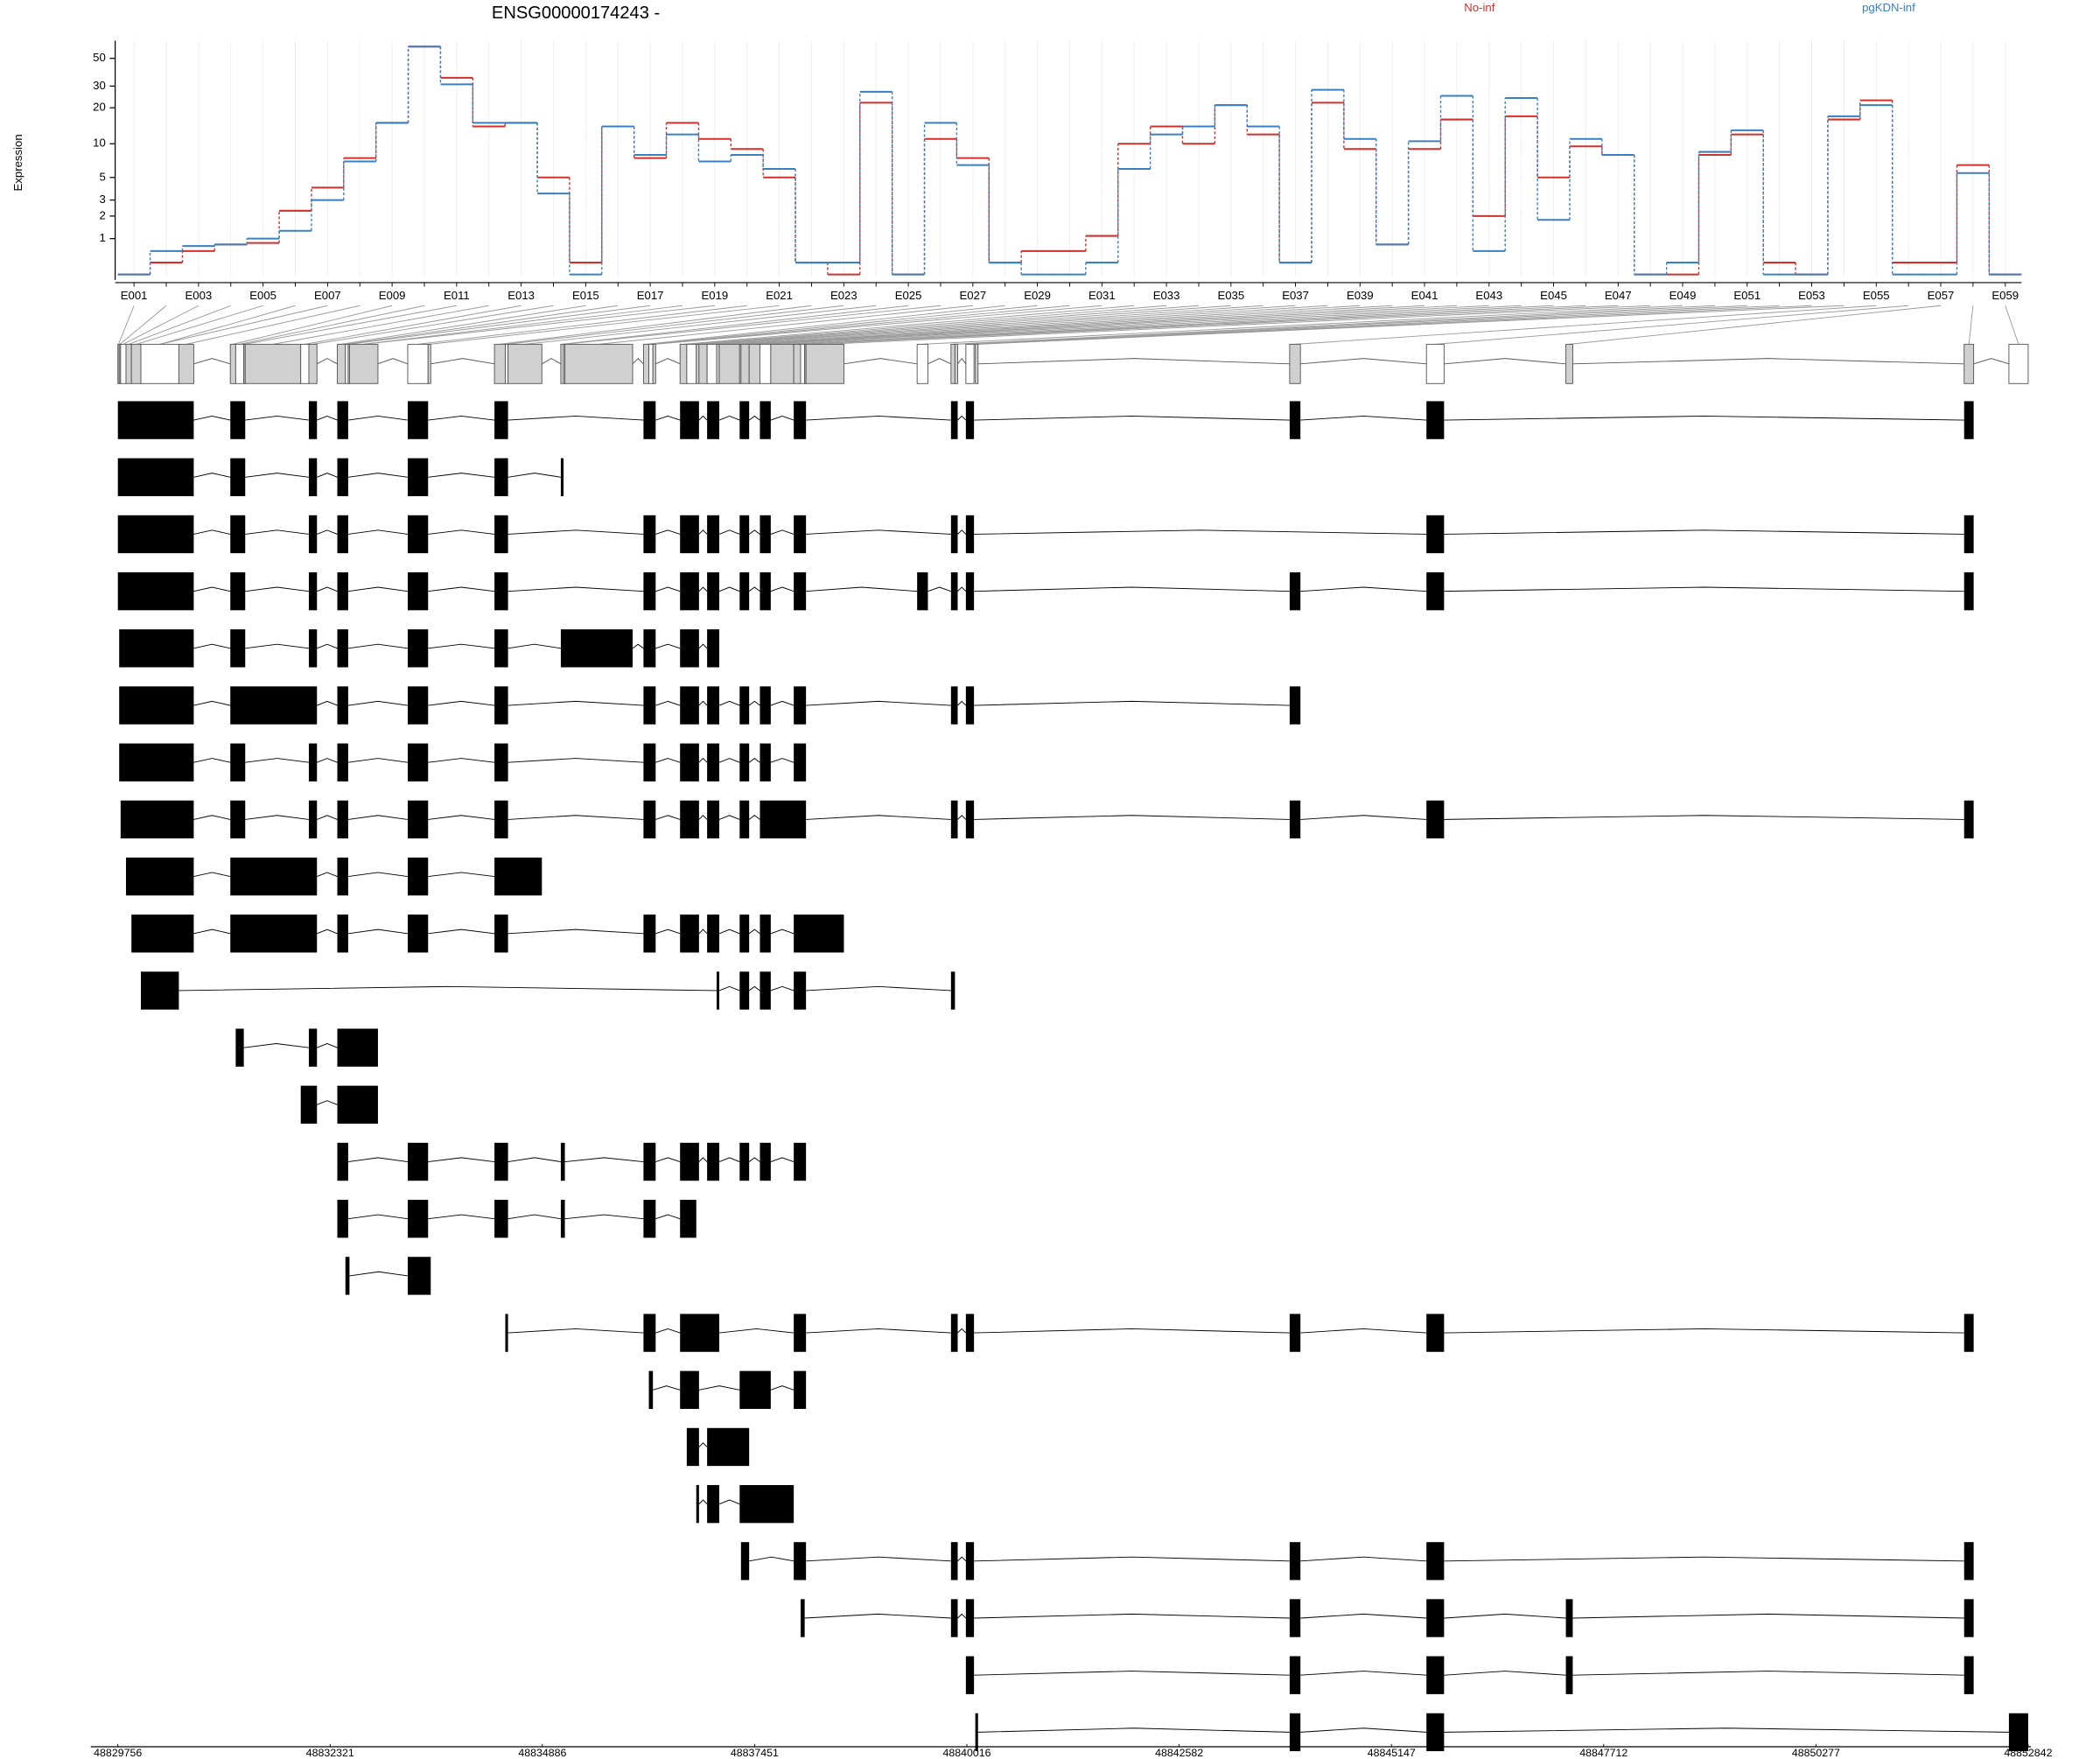 The image size is (2100, 1759). I want to click on x-tick-label: E007, so click(327, 295).